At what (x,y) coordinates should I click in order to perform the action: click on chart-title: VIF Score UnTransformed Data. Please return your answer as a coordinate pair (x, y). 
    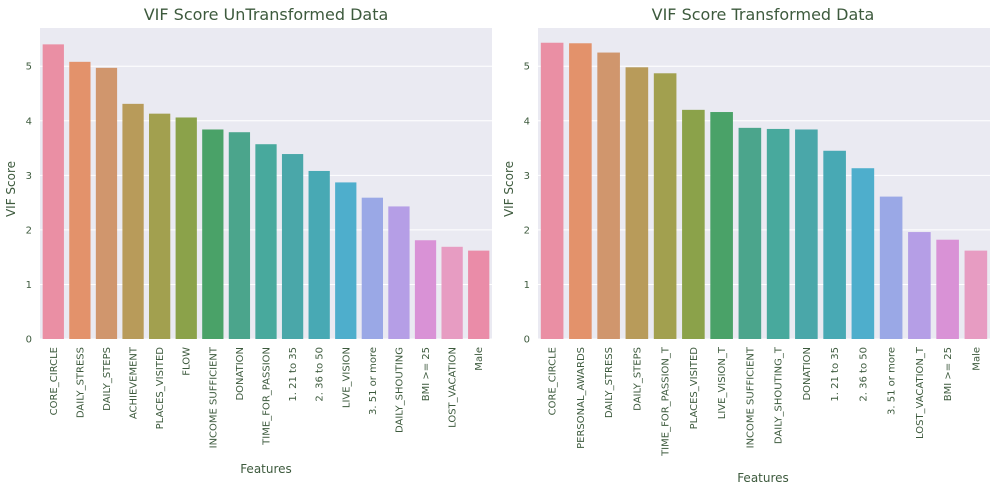
    Looking at the image, I should click on (266, 14).